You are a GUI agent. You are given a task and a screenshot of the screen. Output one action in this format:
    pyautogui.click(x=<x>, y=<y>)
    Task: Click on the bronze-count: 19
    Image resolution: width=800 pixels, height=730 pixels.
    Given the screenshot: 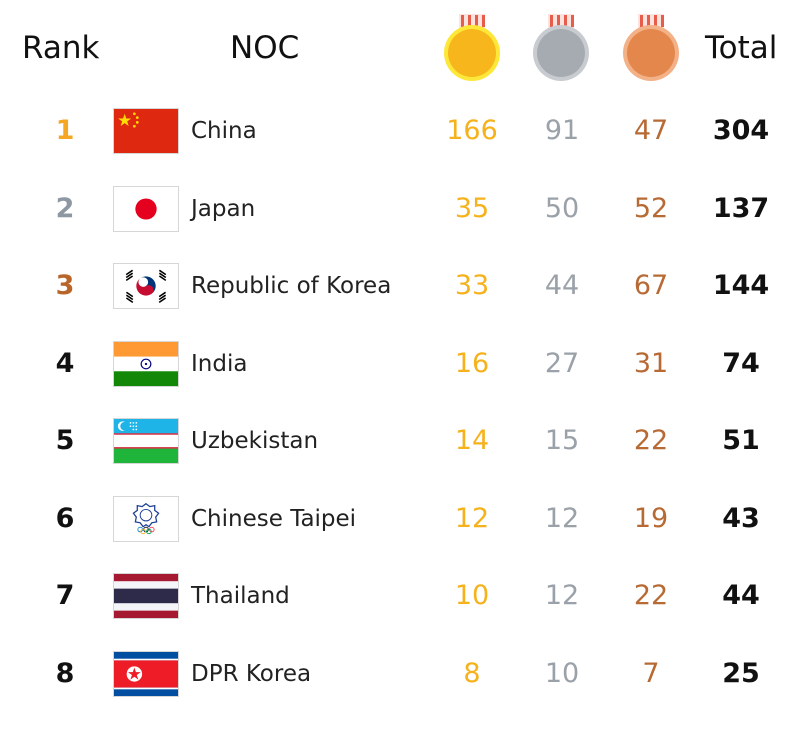 What is the action you would take?
    pyautogui.click(x=651, y=518)
    